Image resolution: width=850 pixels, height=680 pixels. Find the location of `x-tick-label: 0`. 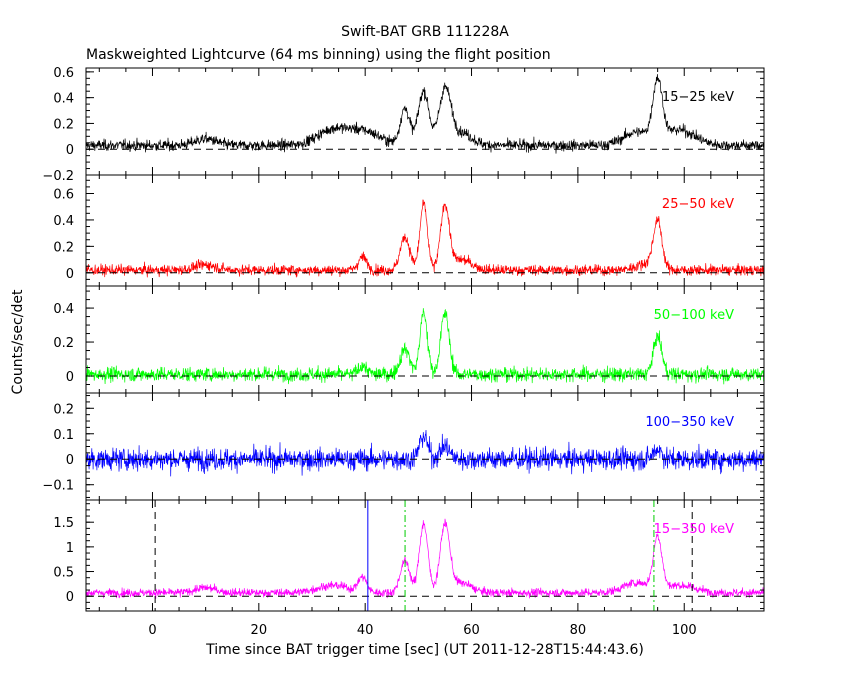

x-tick-label: 0 is located at coordinates (152, 630).